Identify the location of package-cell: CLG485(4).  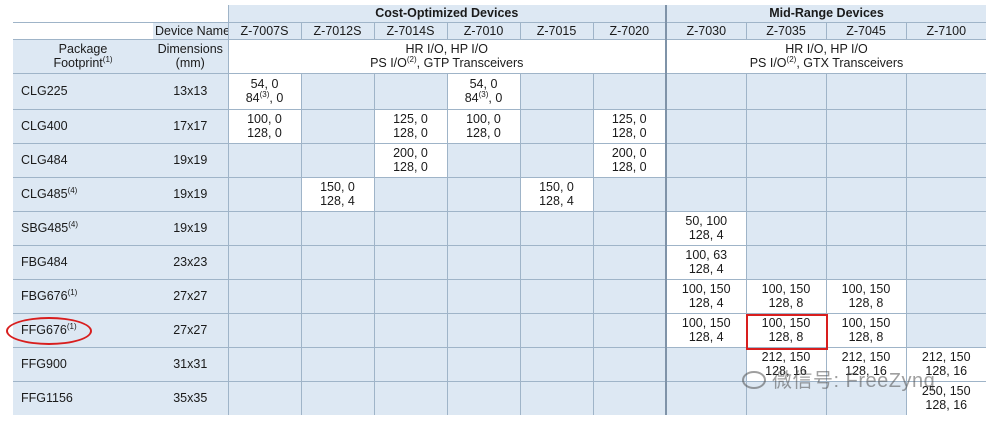
(83, 193).